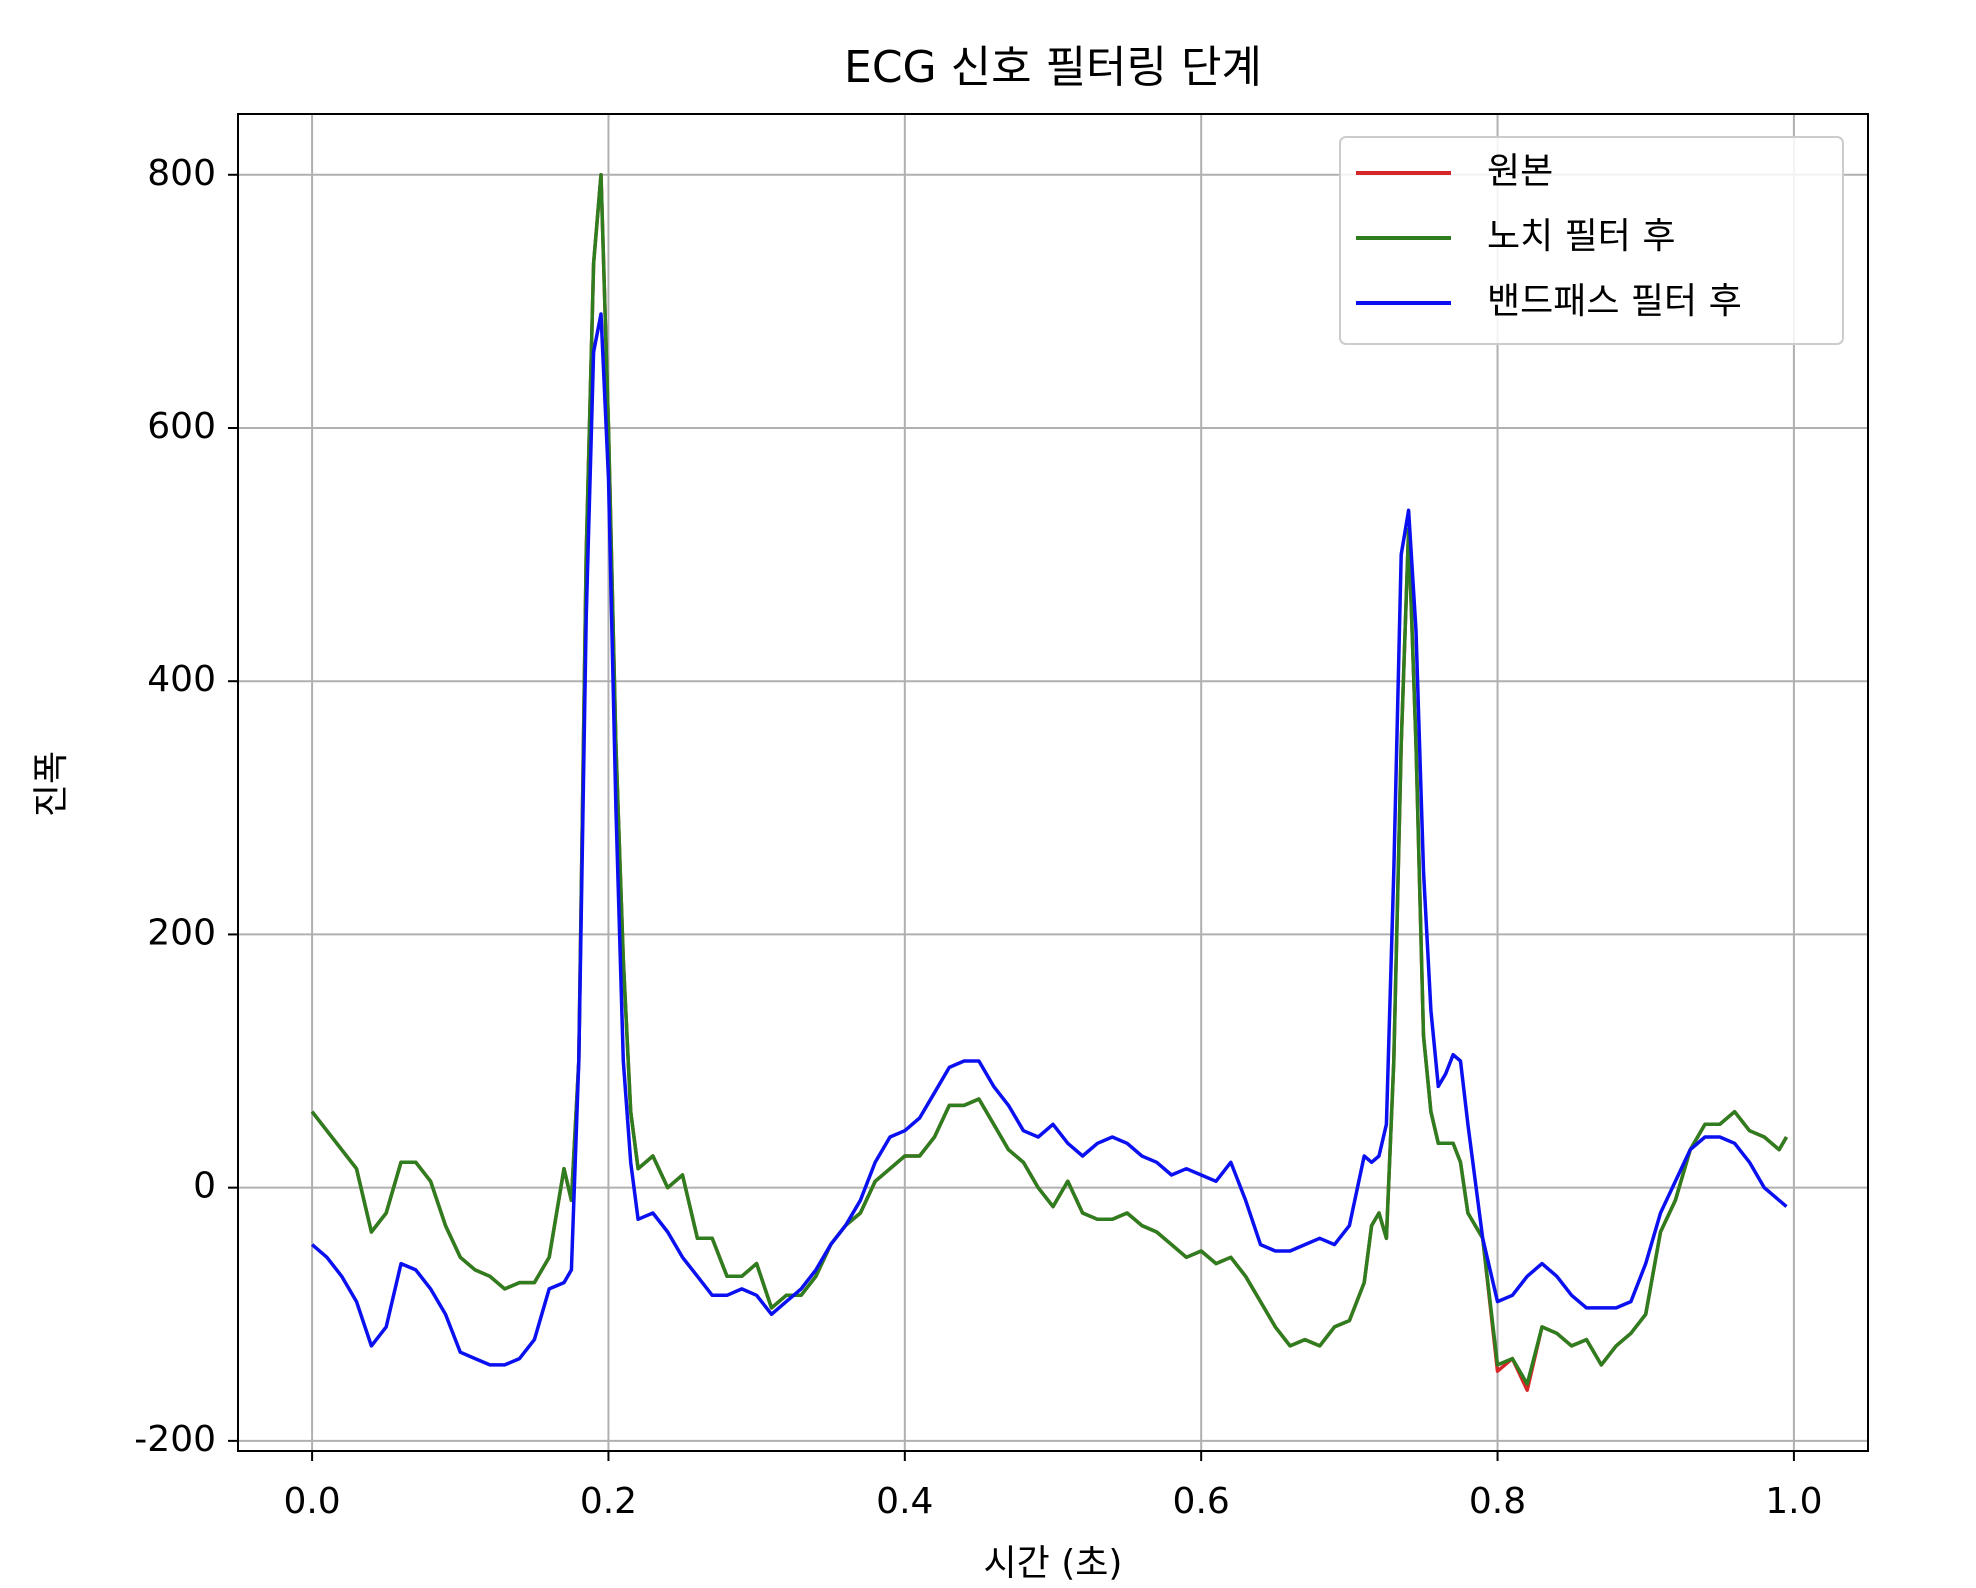  Describe the element at coordinates (1520, 171) in the screenshot. I see `legend-label: 원본` at that location.